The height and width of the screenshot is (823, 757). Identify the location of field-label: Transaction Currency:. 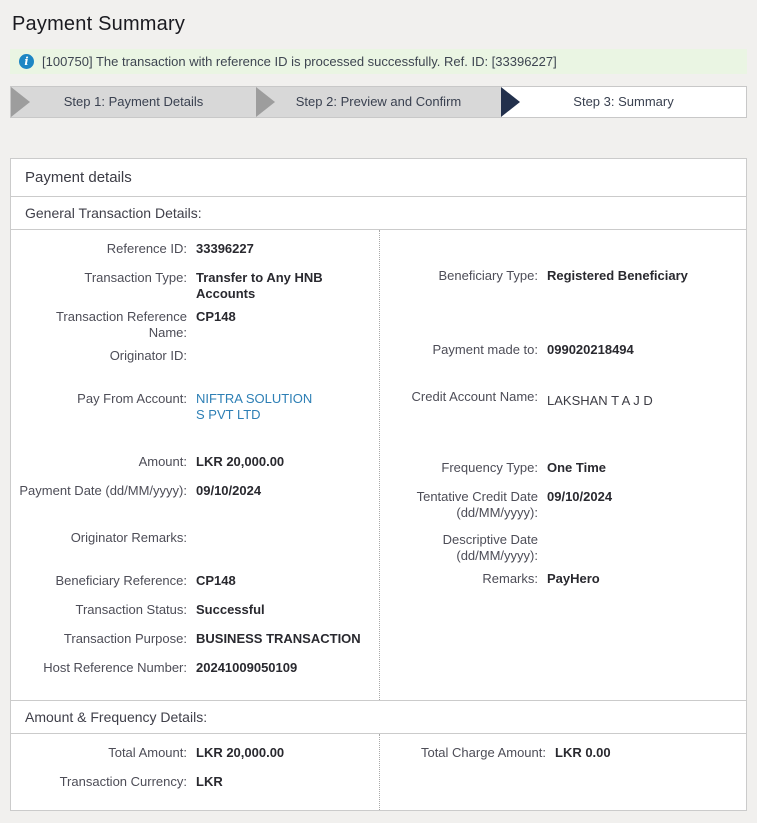
(123, 781).